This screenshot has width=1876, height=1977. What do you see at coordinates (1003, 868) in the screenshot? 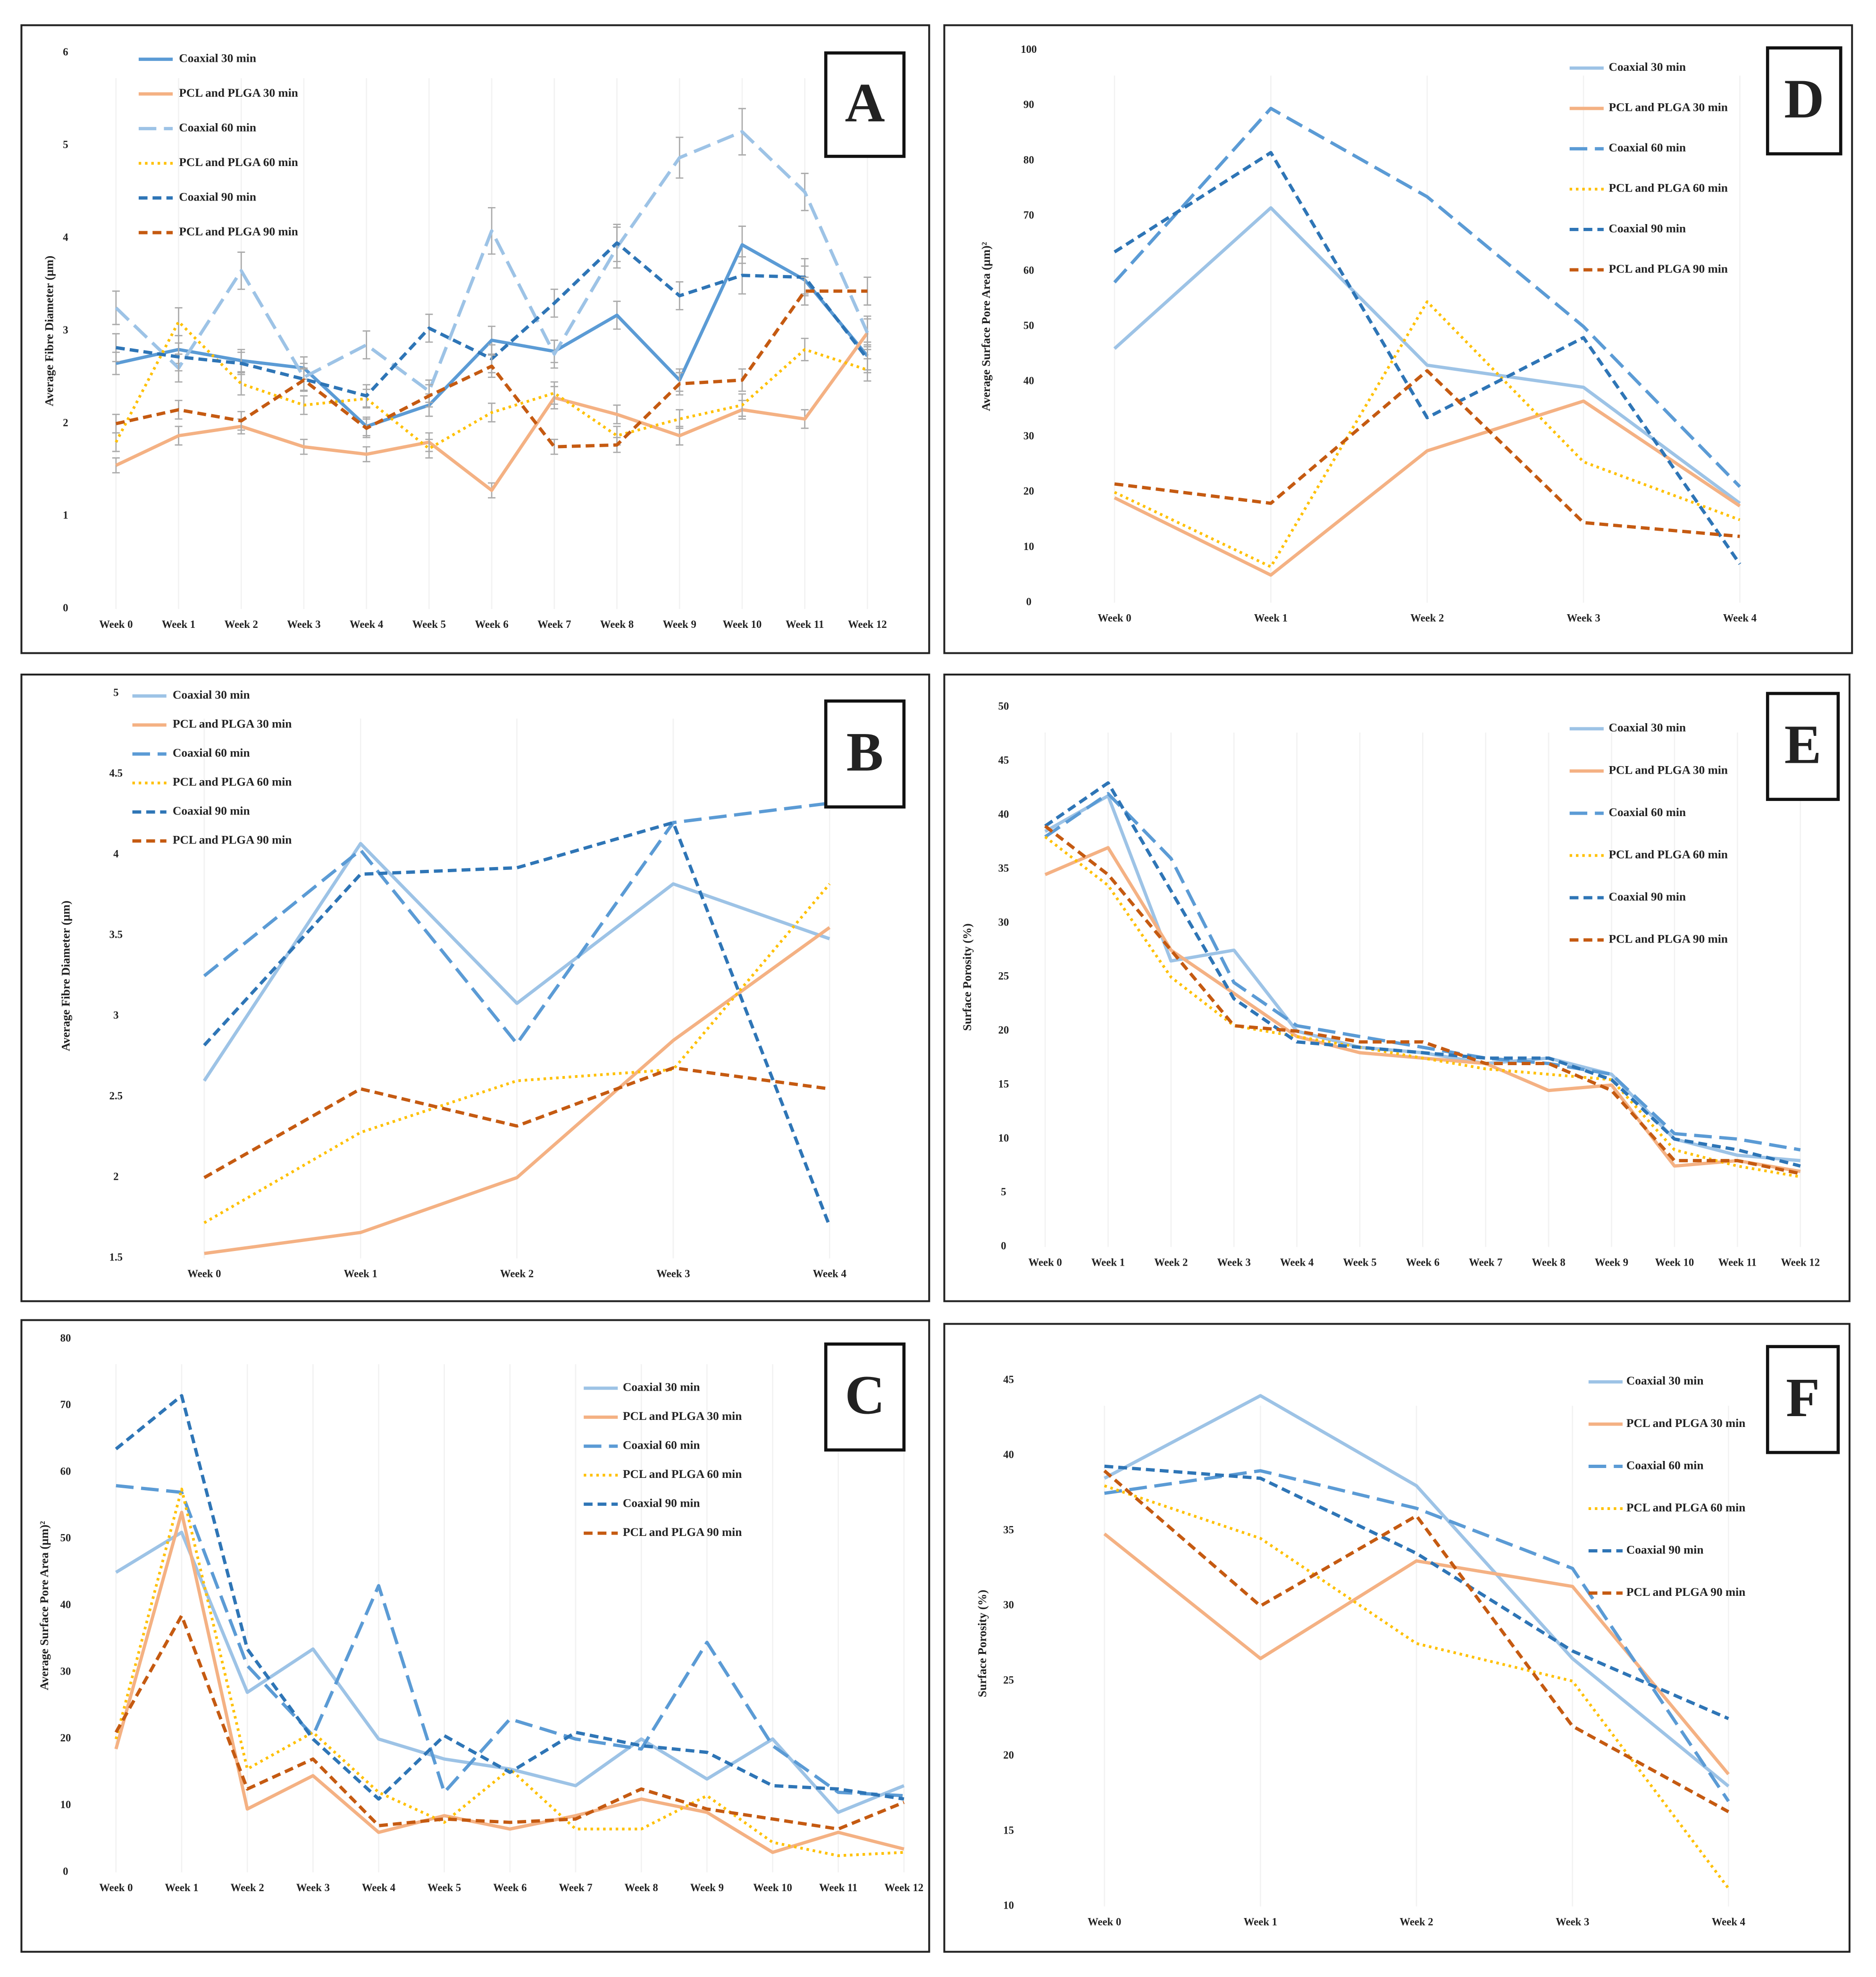
I see `y-tick-label: 35` at bounding box center [1003, 868].